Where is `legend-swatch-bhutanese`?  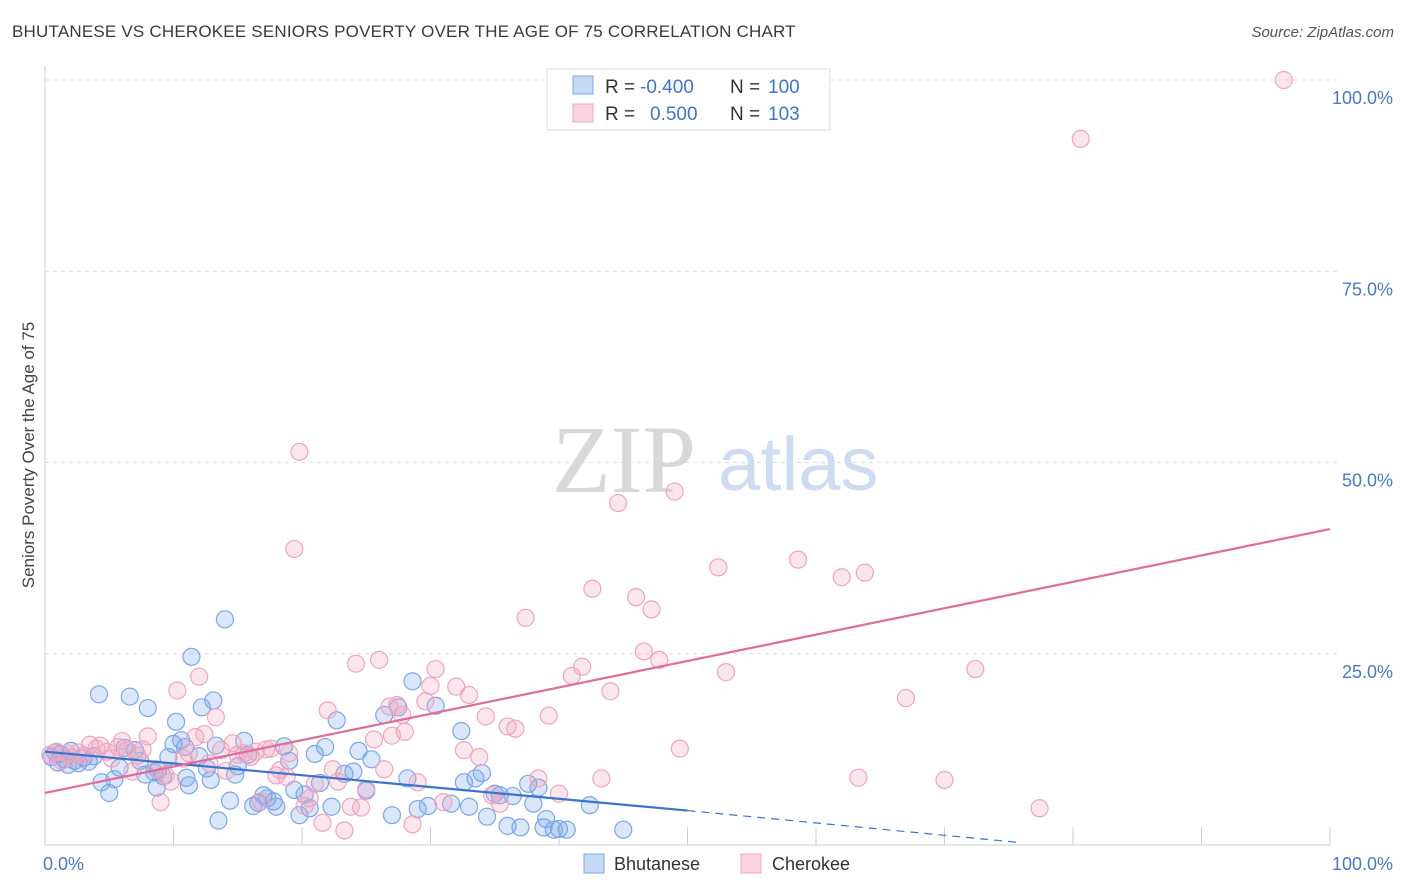 legend-swatch-bhutanese is located at coordinates (583, 85).